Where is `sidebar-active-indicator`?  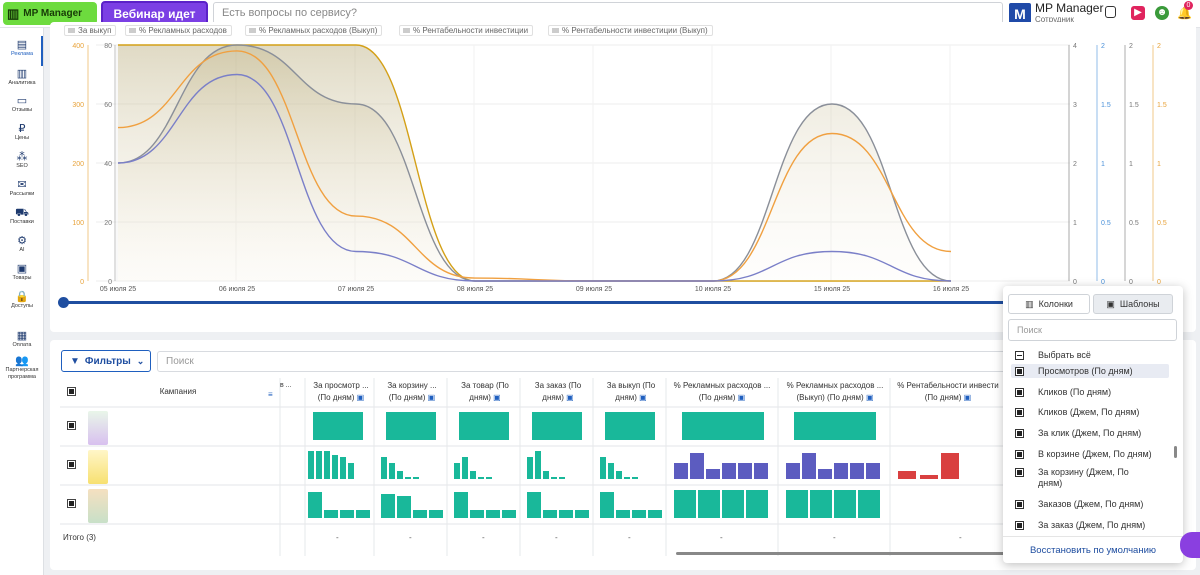 sidebar-active-indicator is located at coordinates (42, 51).